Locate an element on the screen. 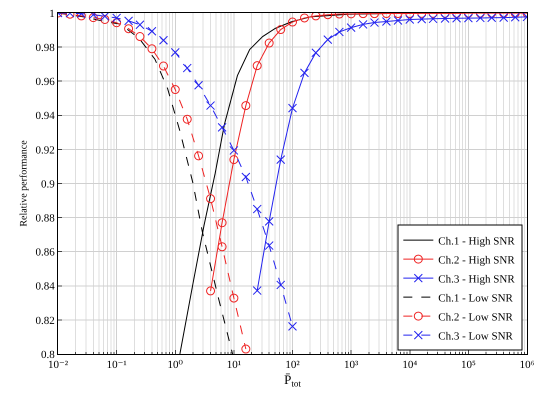 The height and width of the screenshot is (400, 543). legend-label: Ch.2 - High SNR is located at coordinates (477, 260).